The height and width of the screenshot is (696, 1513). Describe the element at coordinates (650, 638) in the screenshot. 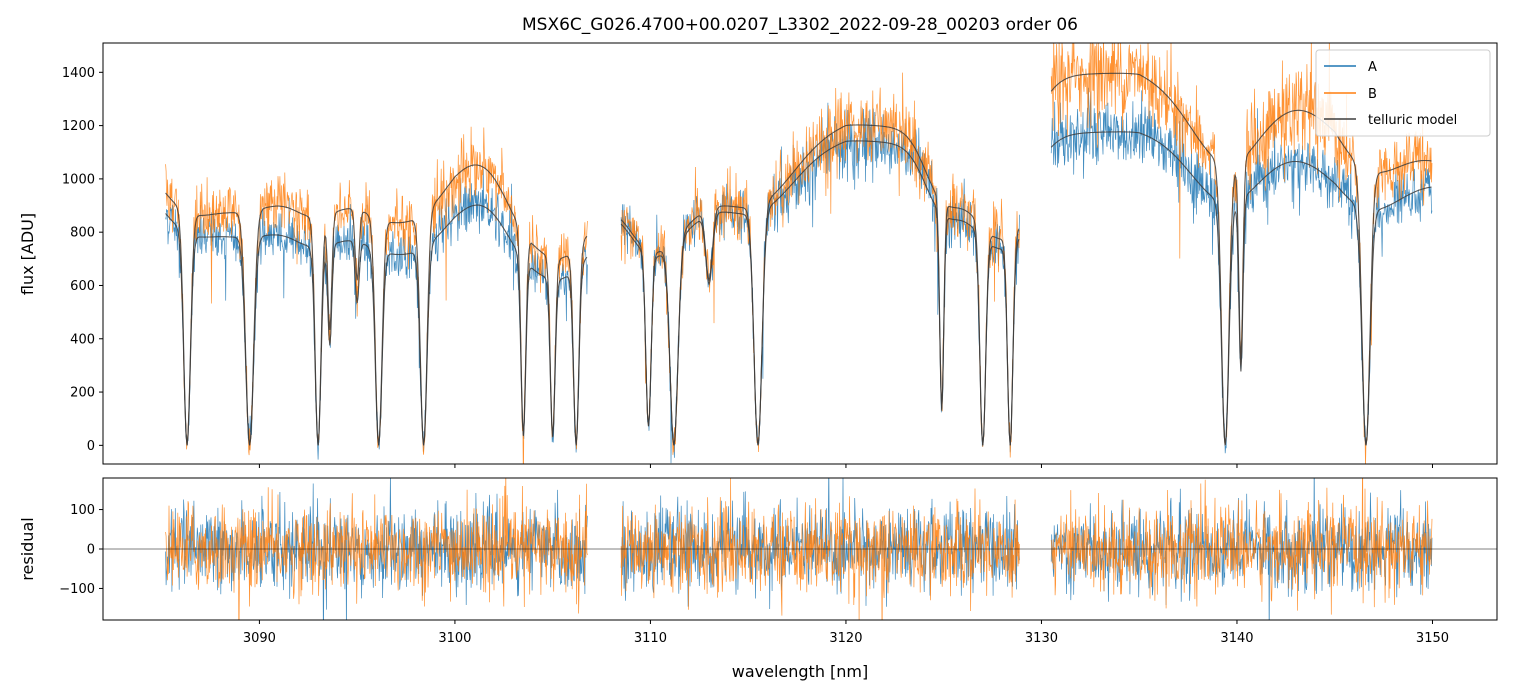

I see `xtick-label: 3110` at that location.